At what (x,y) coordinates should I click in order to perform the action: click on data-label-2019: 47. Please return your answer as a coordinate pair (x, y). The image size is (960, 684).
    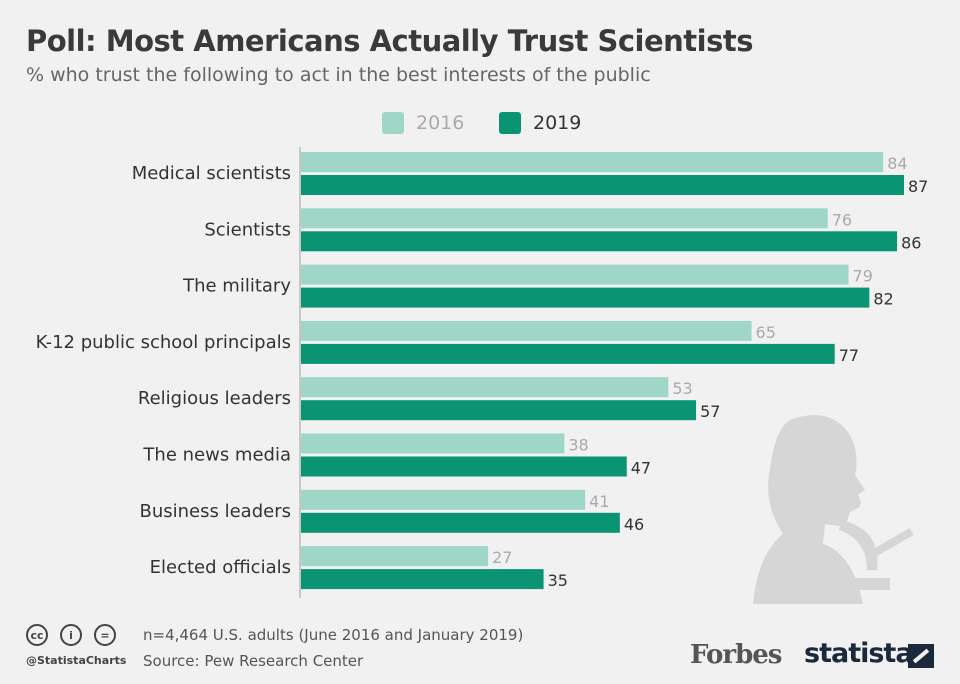
    Looking at the image, I should click on (641, 468).